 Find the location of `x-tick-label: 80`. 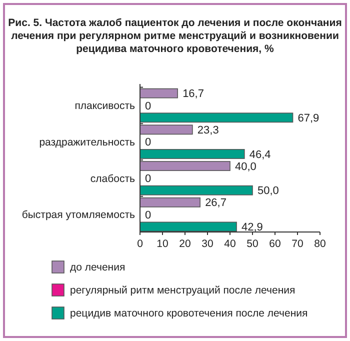

x-tick-label: 80 is located at coordinates (320, 244).